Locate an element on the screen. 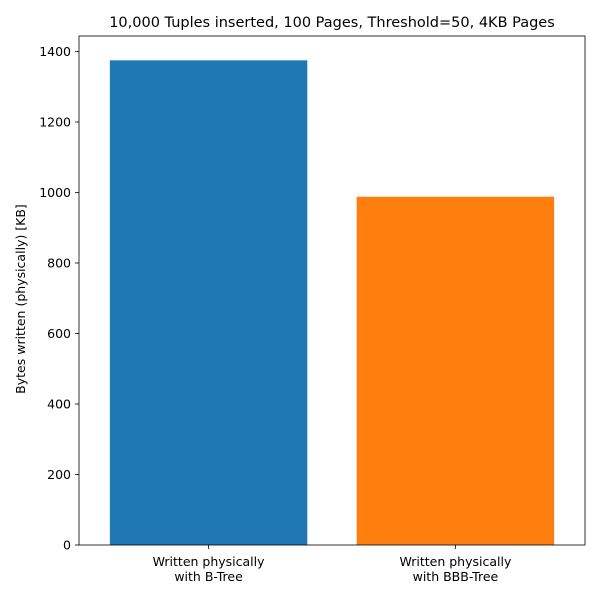 The width and height of the screenshot is (600, 600). y-axis-label: Bytes written (physically) [KB] is located at coordinates (20, 299).